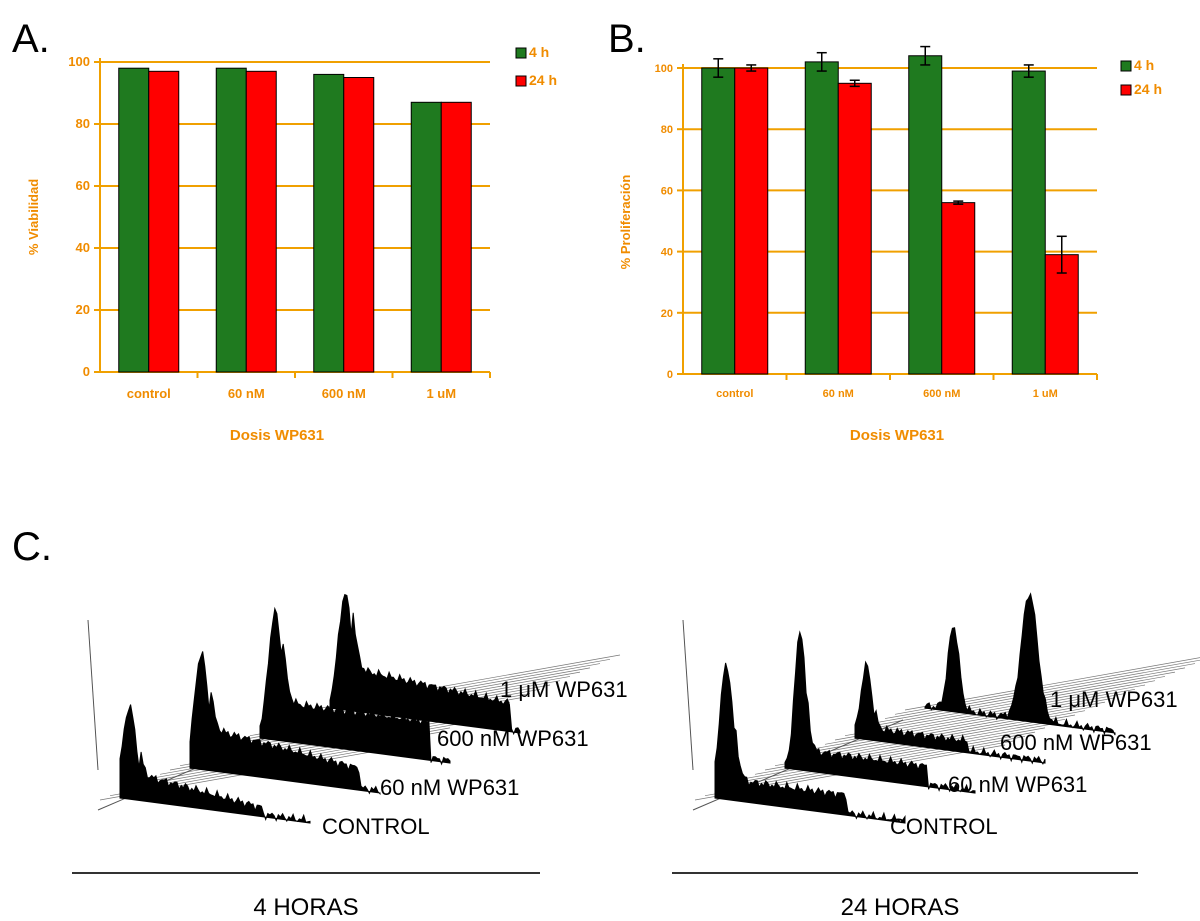 This screenshot has width=1200, height=921. I want to click on hist-left-label-60nm: 60 nM WP631, so click(449, 787).